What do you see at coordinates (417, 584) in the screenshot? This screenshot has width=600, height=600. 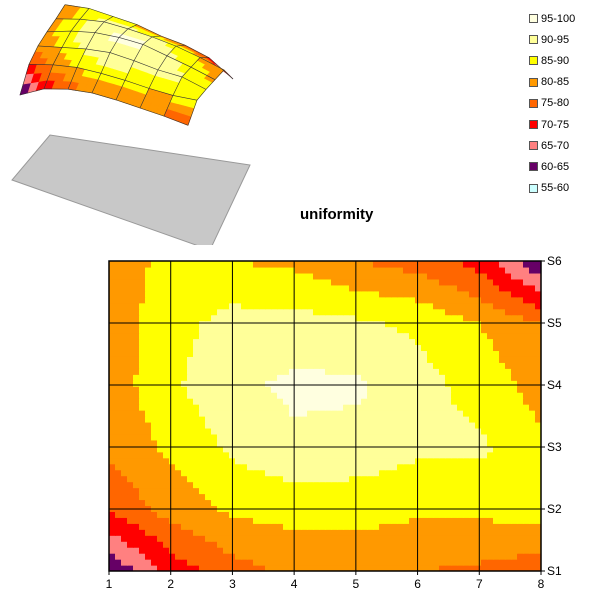 I see `x-tick-label: 6` at bounding box center [417, 584].